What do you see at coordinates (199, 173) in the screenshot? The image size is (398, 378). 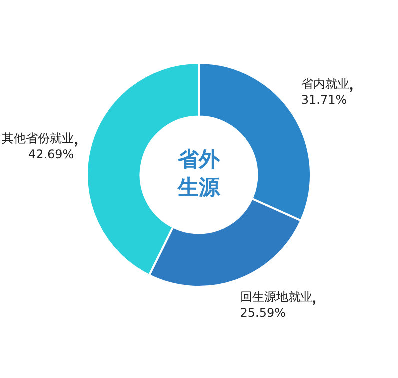 I see `text: 省外生源` at bounding box center [199, 173].